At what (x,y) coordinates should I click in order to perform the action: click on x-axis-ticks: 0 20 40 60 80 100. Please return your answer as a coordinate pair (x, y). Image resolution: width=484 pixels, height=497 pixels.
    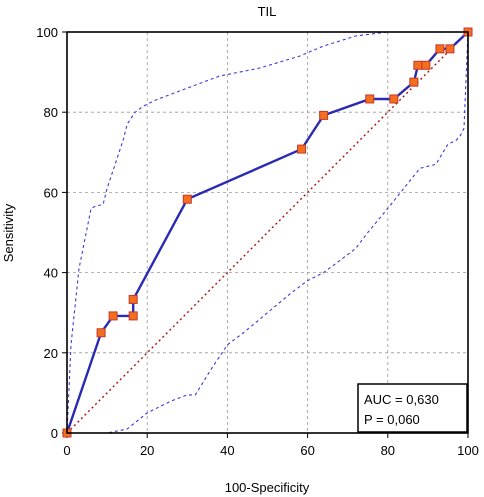
    Looking at the image, I should click on (271, 445).